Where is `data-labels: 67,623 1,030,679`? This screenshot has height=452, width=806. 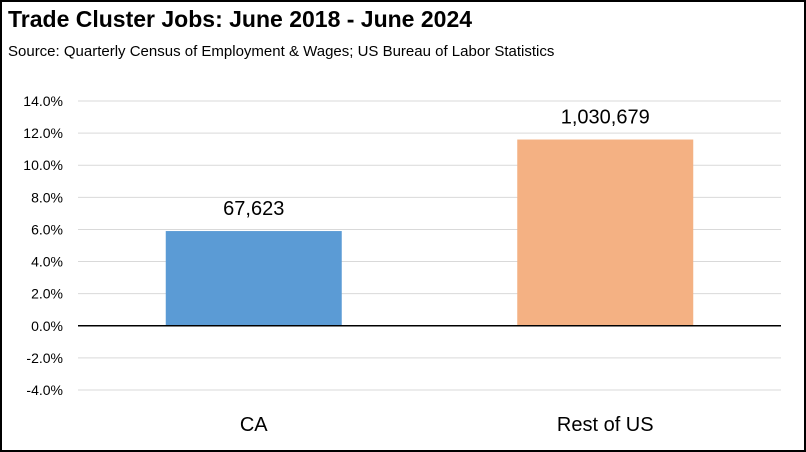
data-labels: 67,623 1,030,679 is located at coordinates (436, 164).